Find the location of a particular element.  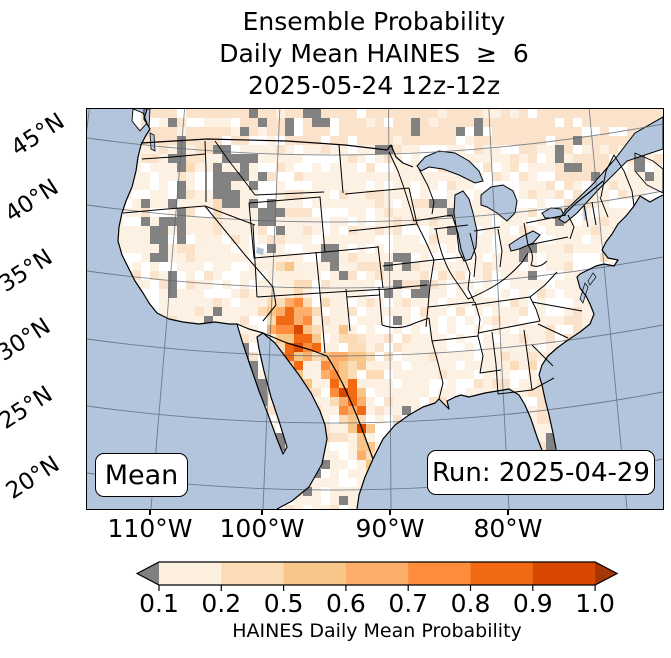

us-mexico-border is located at coordinates (305, 391).